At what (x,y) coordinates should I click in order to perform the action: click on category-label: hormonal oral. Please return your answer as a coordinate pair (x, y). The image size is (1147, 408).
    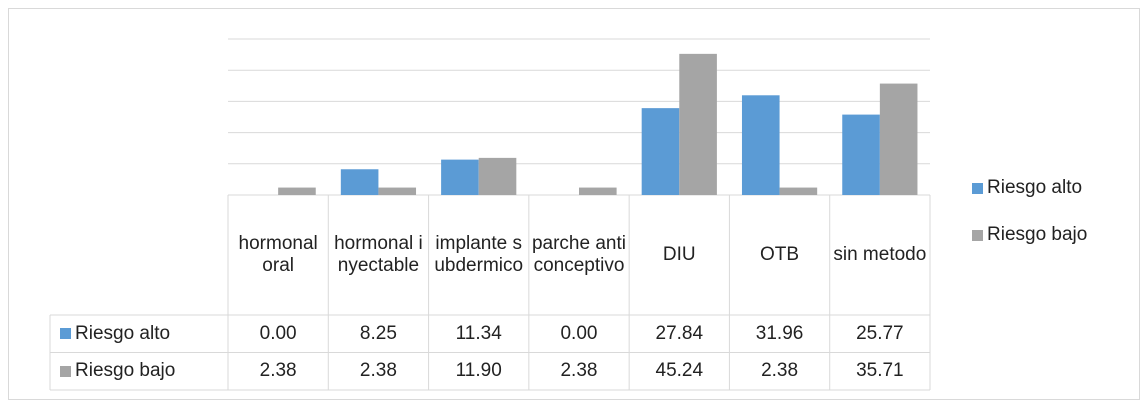
    Looking at the image, I should click on (278, 254).